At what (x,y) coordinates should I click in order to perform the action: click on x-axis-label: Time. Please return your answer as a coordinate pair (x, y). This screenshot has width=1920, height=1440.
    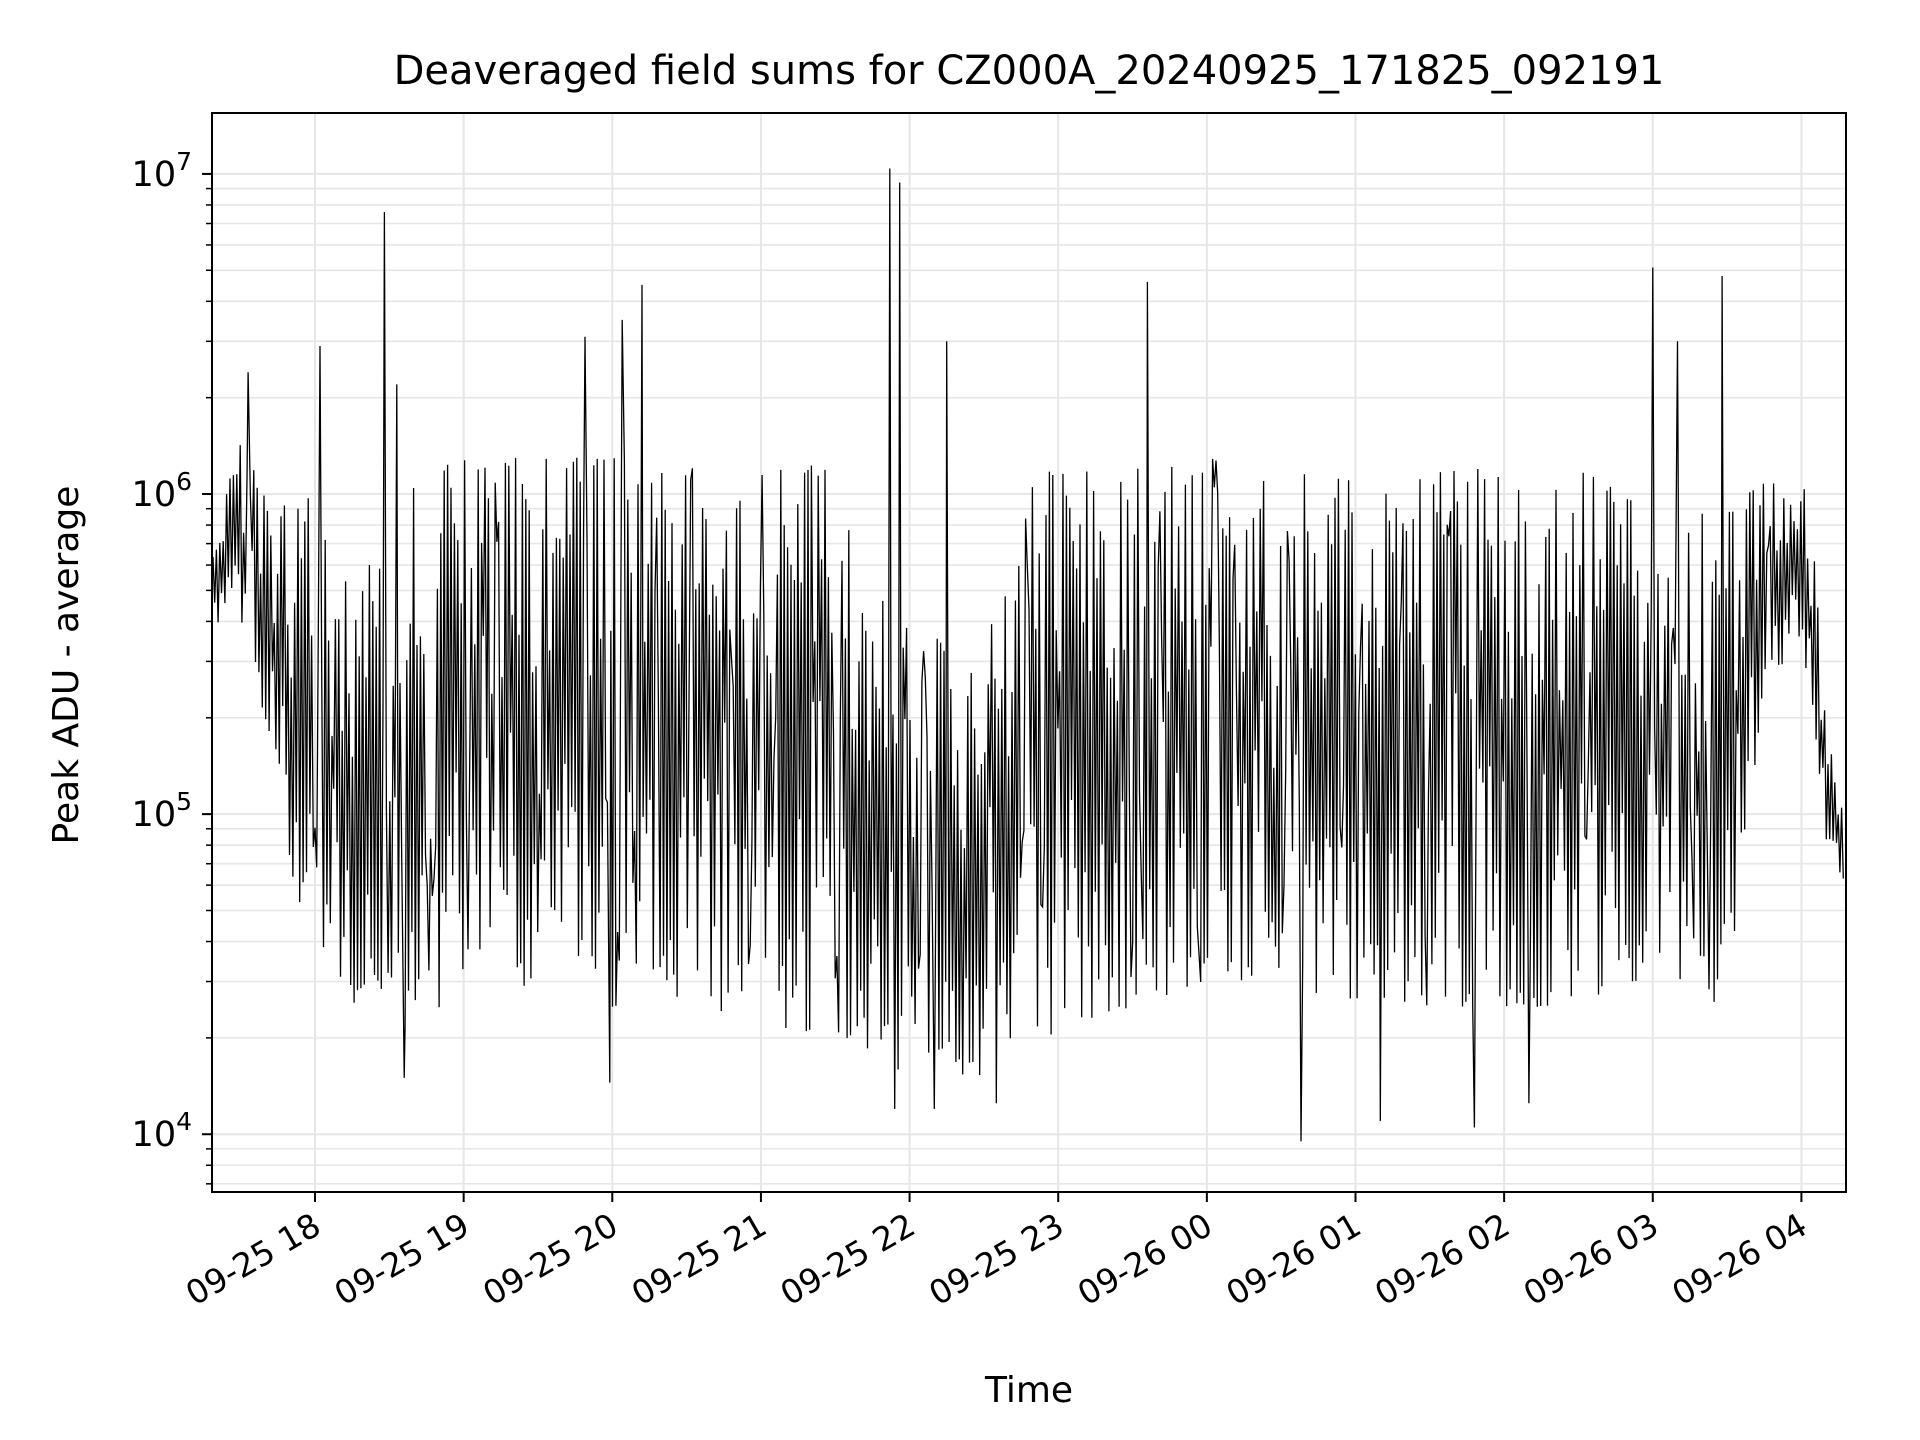
    Looking at the image, I should click on (1028, 1390).